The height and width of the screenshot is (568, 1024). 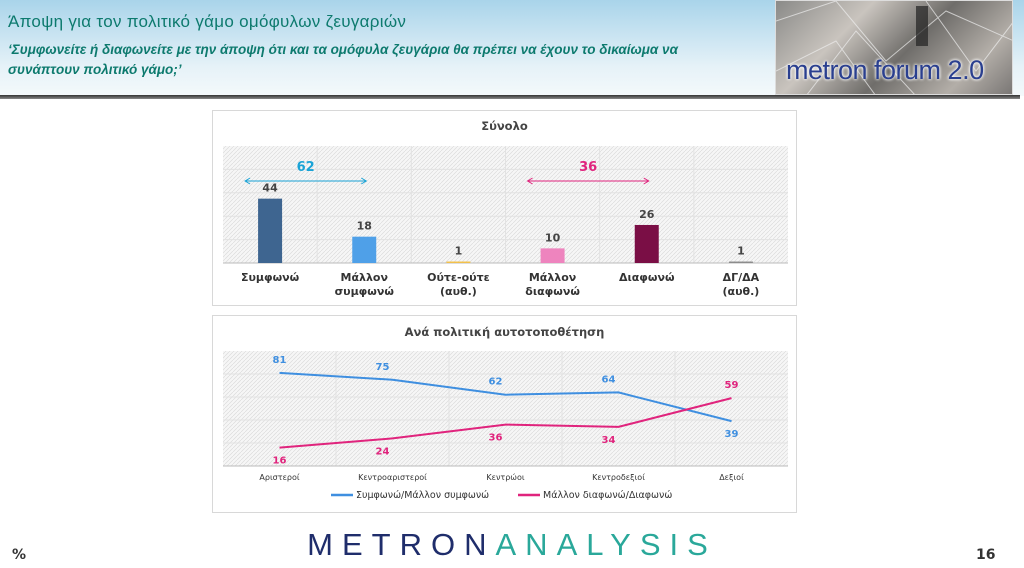 What do you see at coordinates (647, 277) in the screenshot?
I see `category-label: Διαφωνώ` at bounding box center [647, 277].